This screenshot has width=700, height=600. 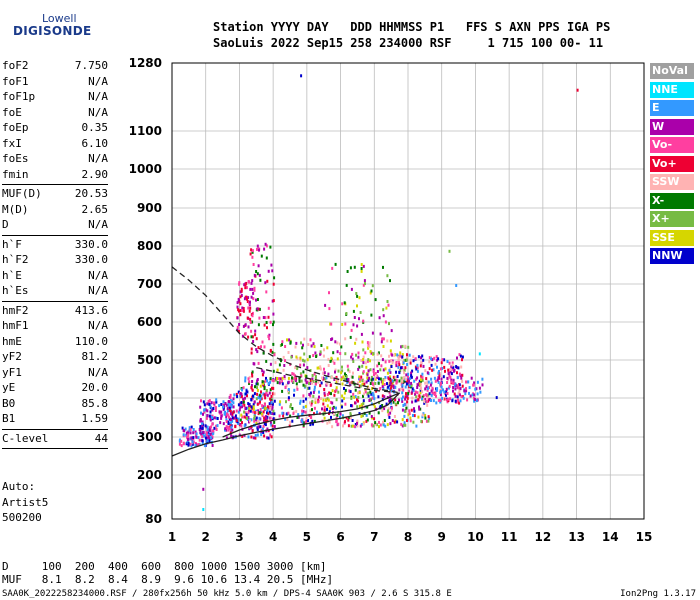 I want to click on param-label: yE, so click(x=9, y=387).